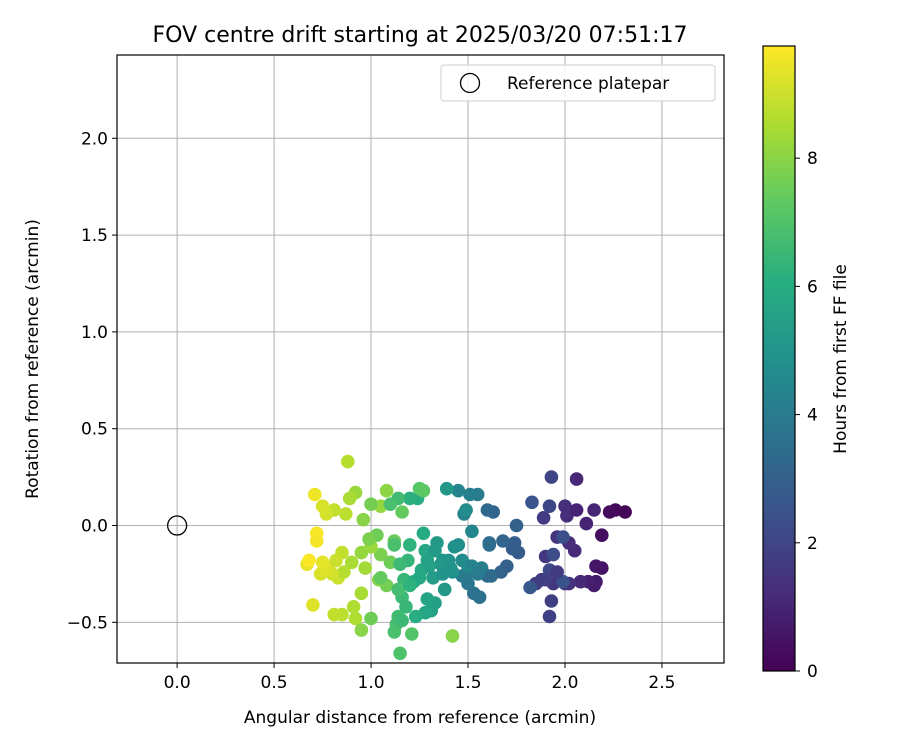 This screenshot has height=750, width=900. Describe the element at coordinates (564, 683) in the screenshot. I see `x-tick-label: 2.0` at that location.